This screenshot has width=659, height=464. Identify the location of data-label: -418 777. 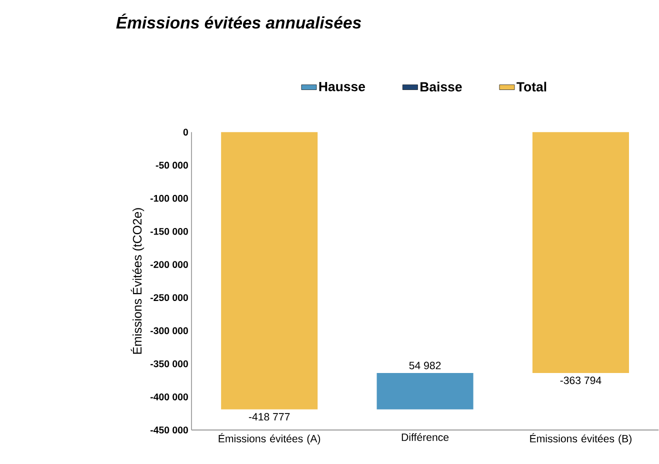
(269, 416).